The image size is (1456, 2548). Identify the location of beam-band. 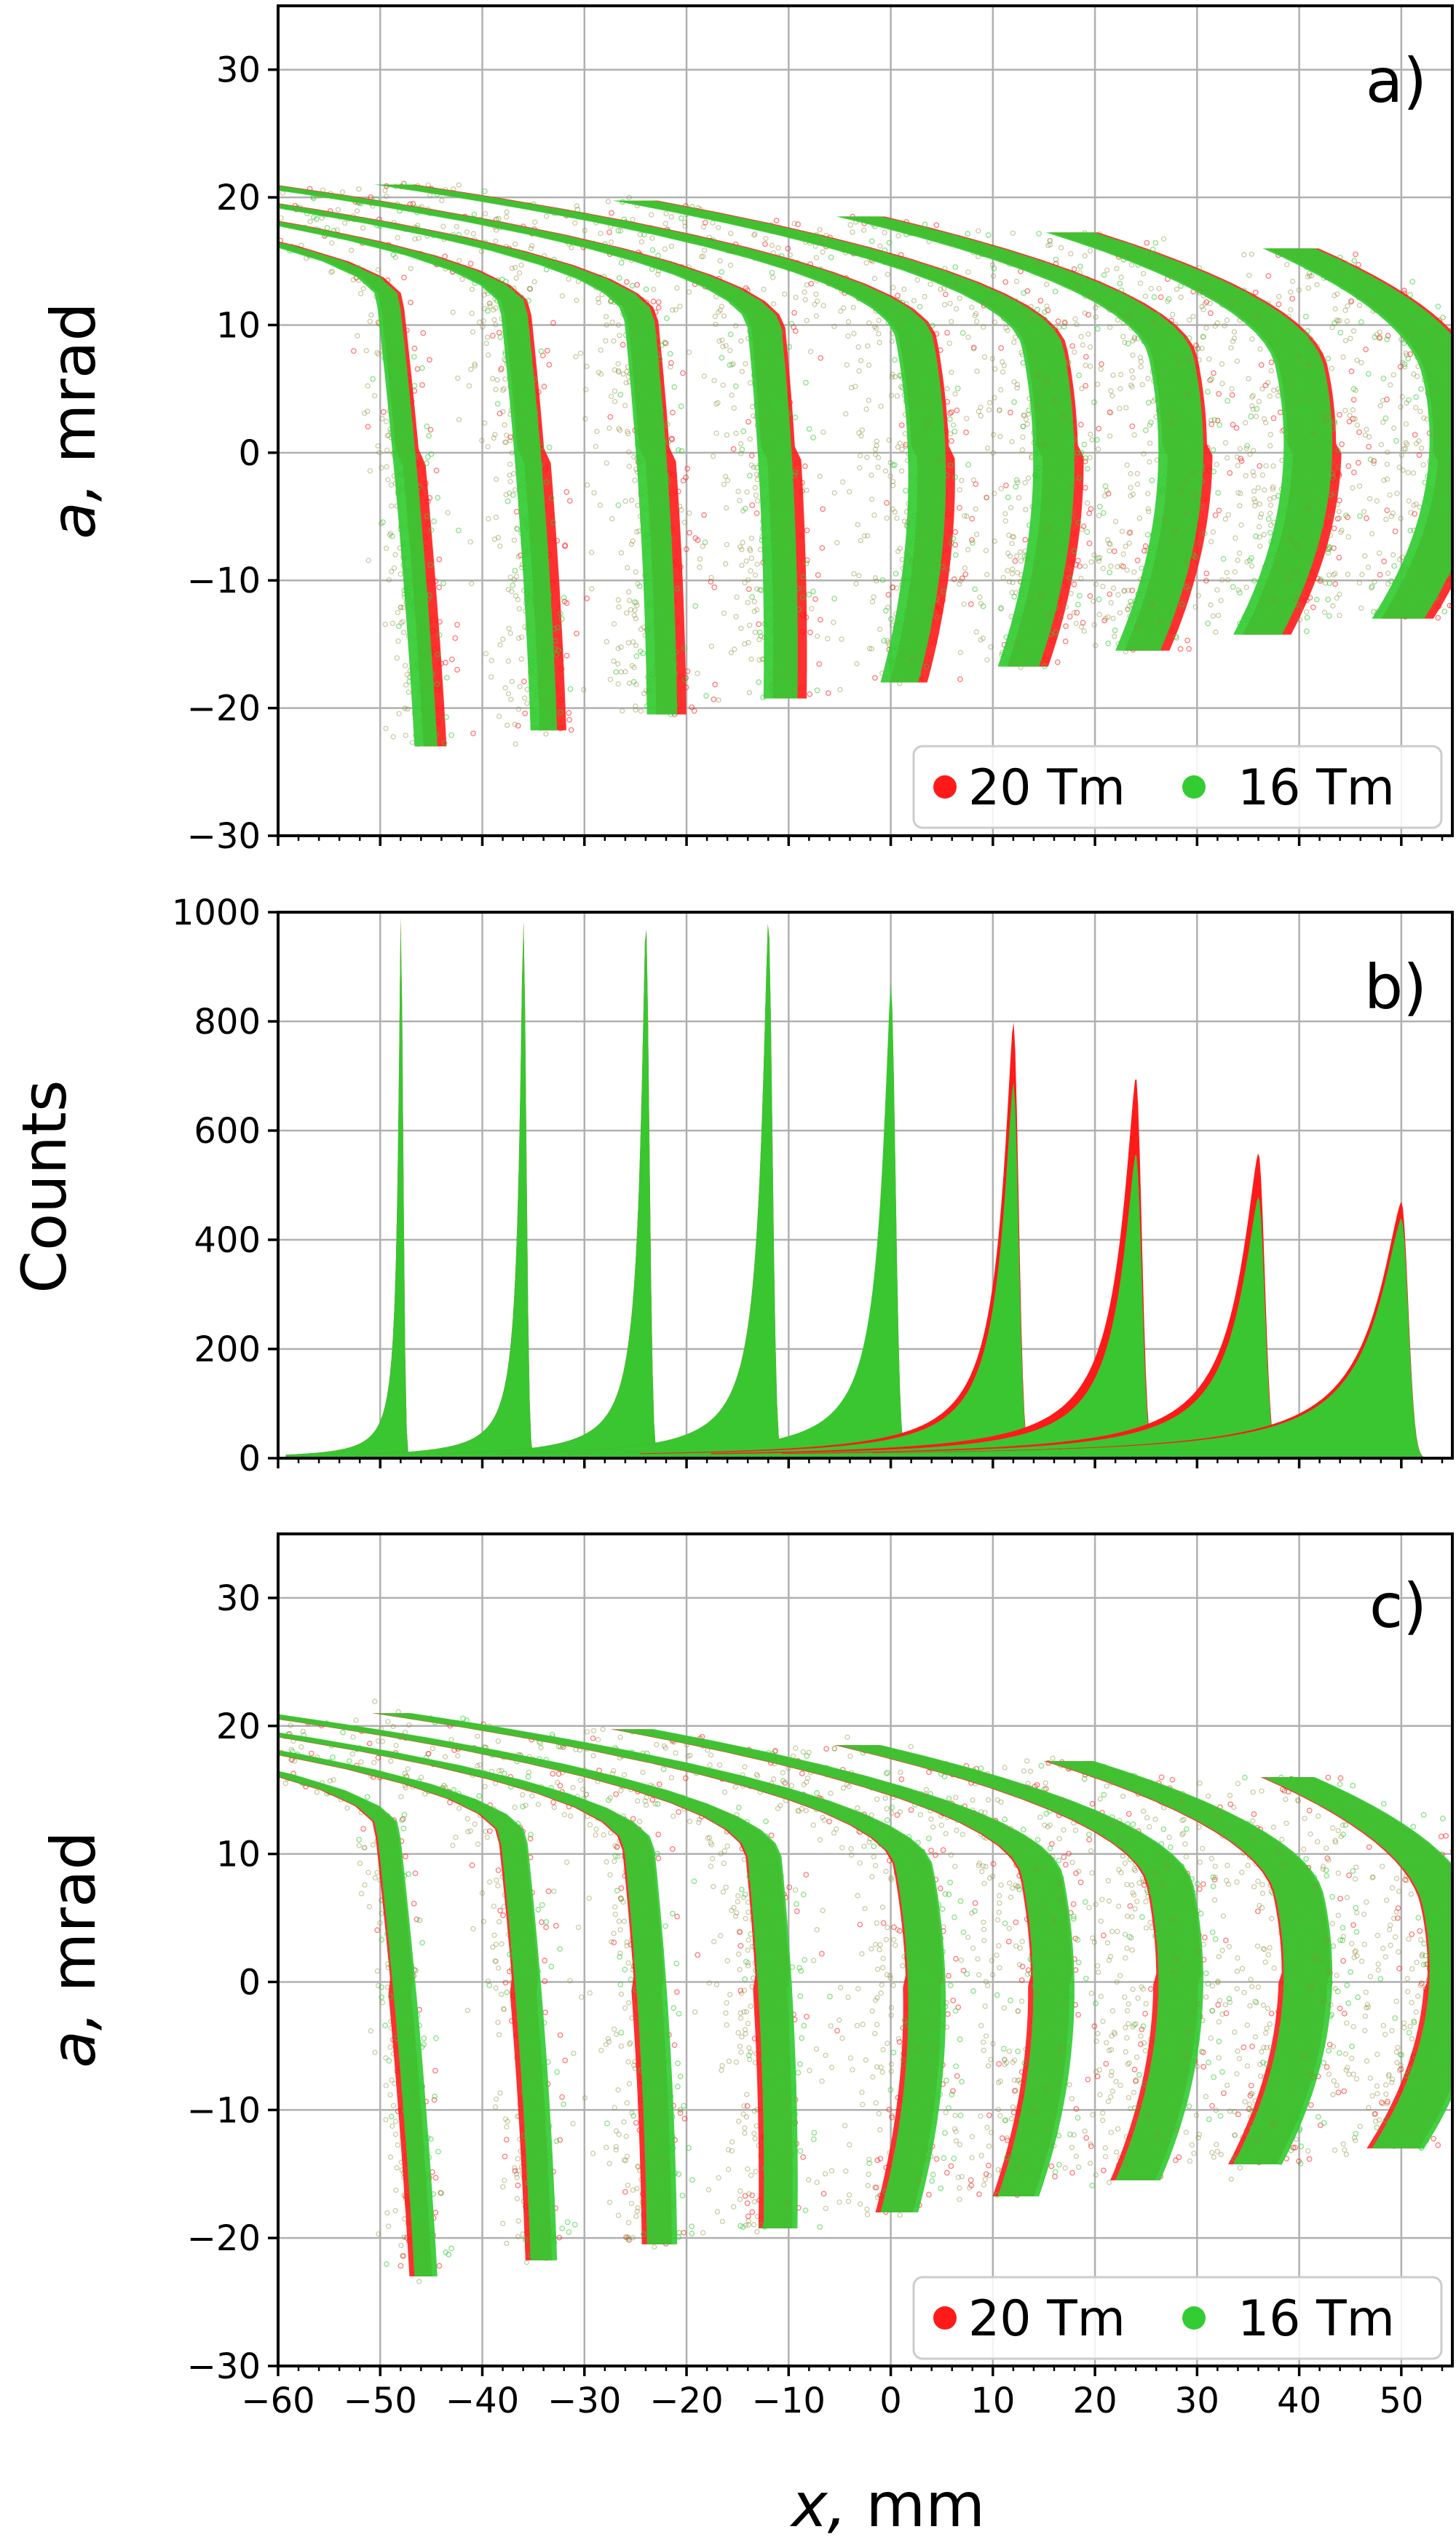
(1189, 433).